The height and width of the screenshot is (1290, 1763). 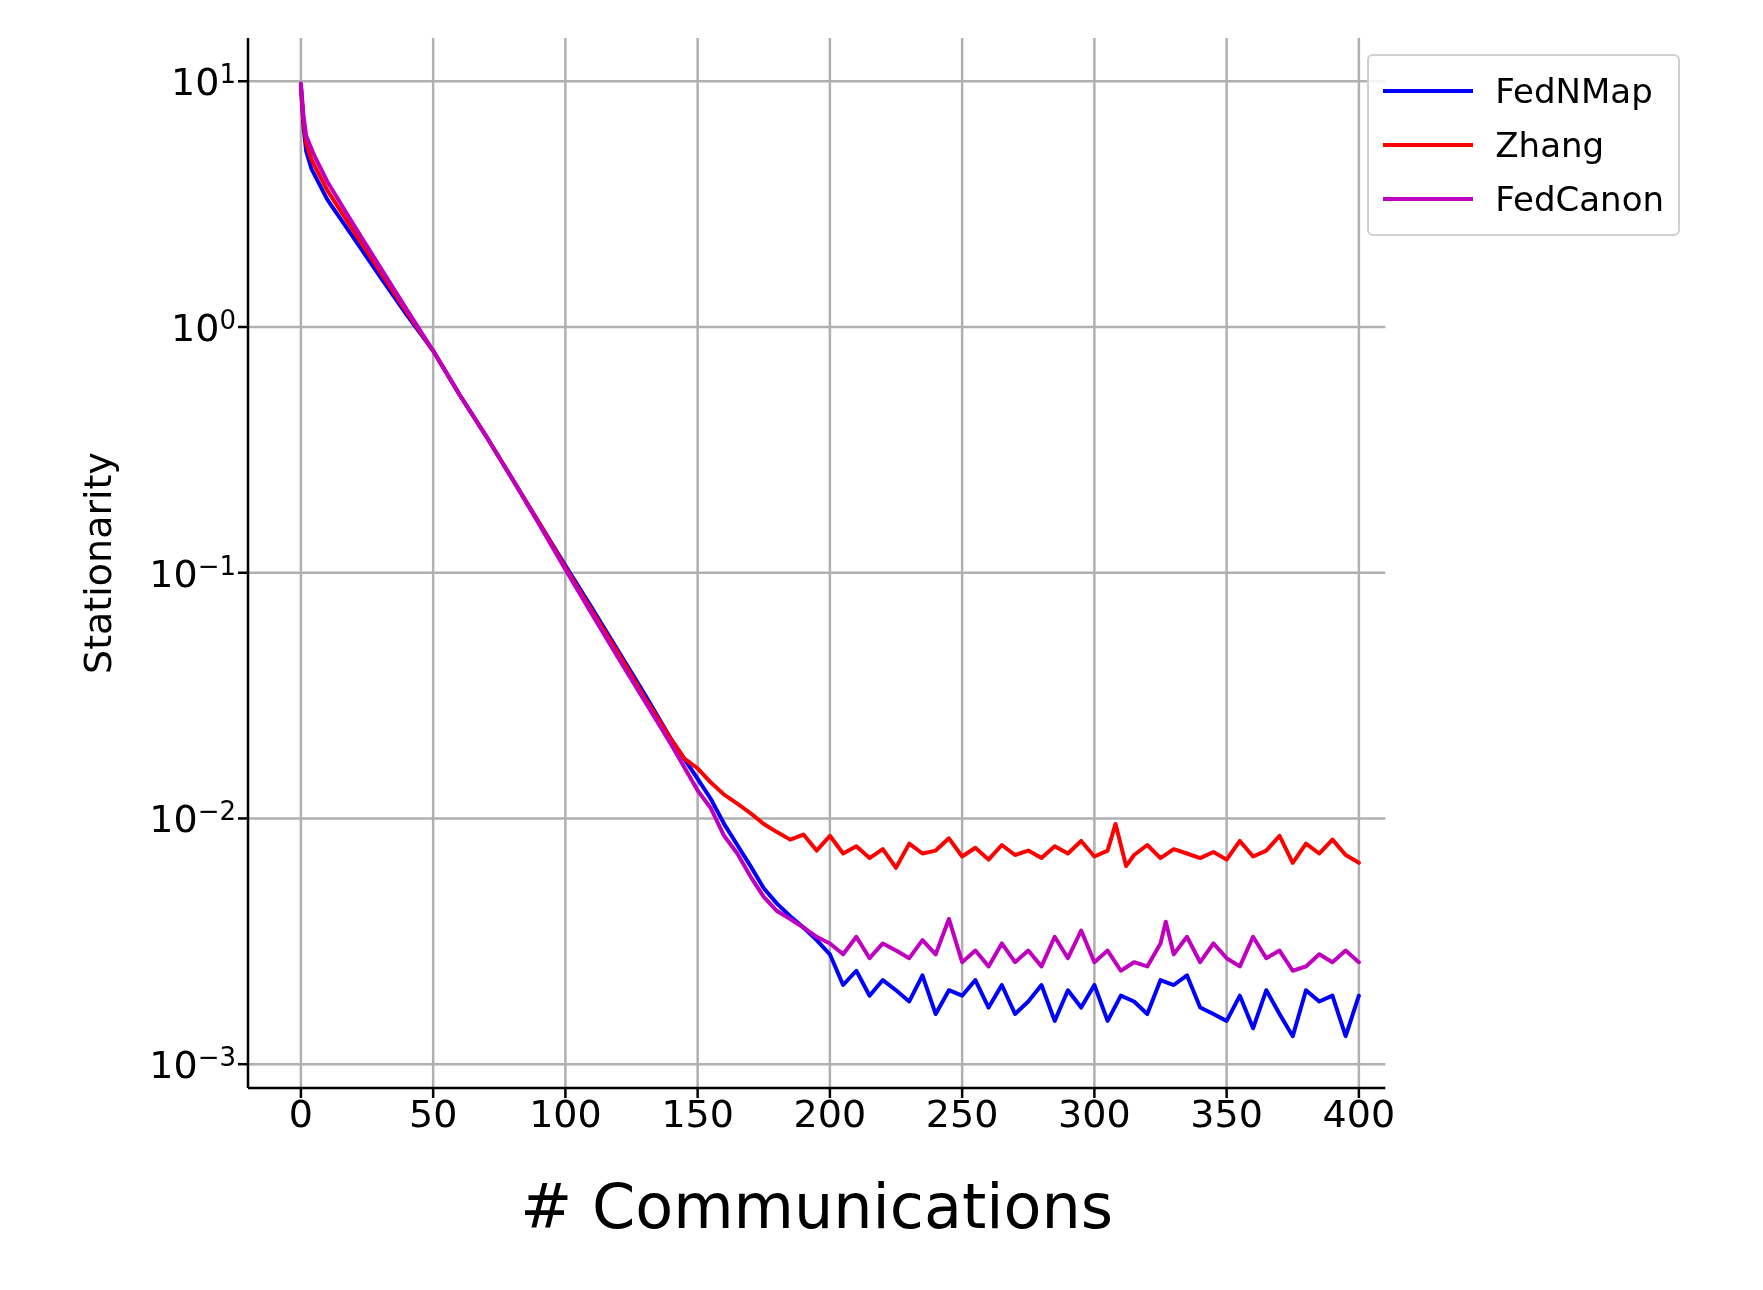 I want to click on y-tick-label: 10$^{−2}$, so click(x=192, y=819).